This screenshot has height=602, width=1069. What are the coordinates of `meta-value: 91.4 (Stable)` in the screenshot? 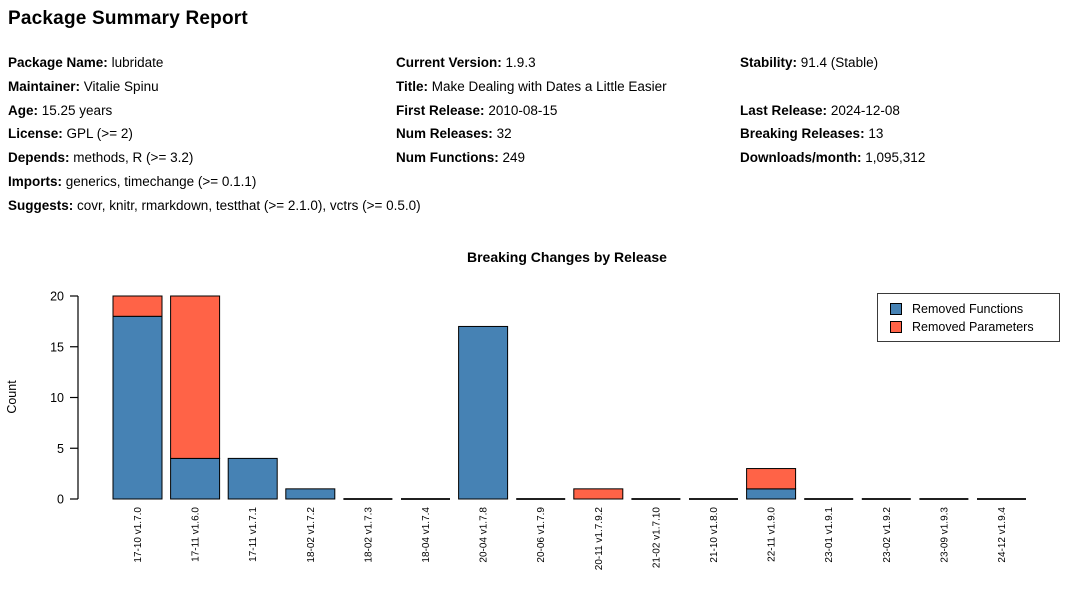 It's located at (839, 62).